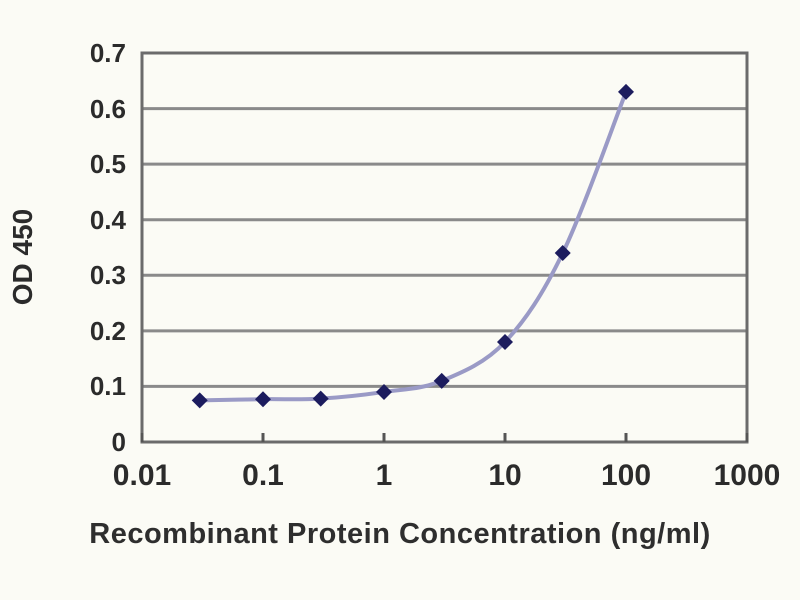  Describe the element at coordinates (118, 442) in the screenshot. I see `y-tick-label: 0` at that location.